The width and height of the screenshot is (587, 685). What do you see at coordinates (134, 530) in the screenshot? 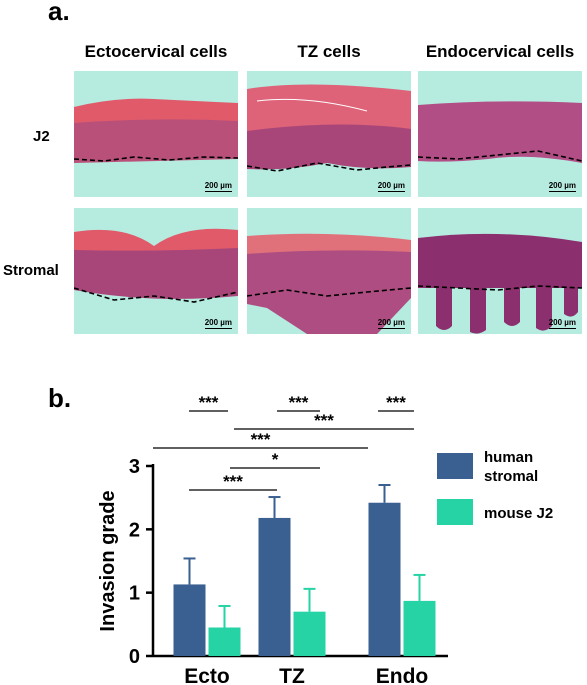
I see `y-tick-label: 2` at bounding box center [134, 530].